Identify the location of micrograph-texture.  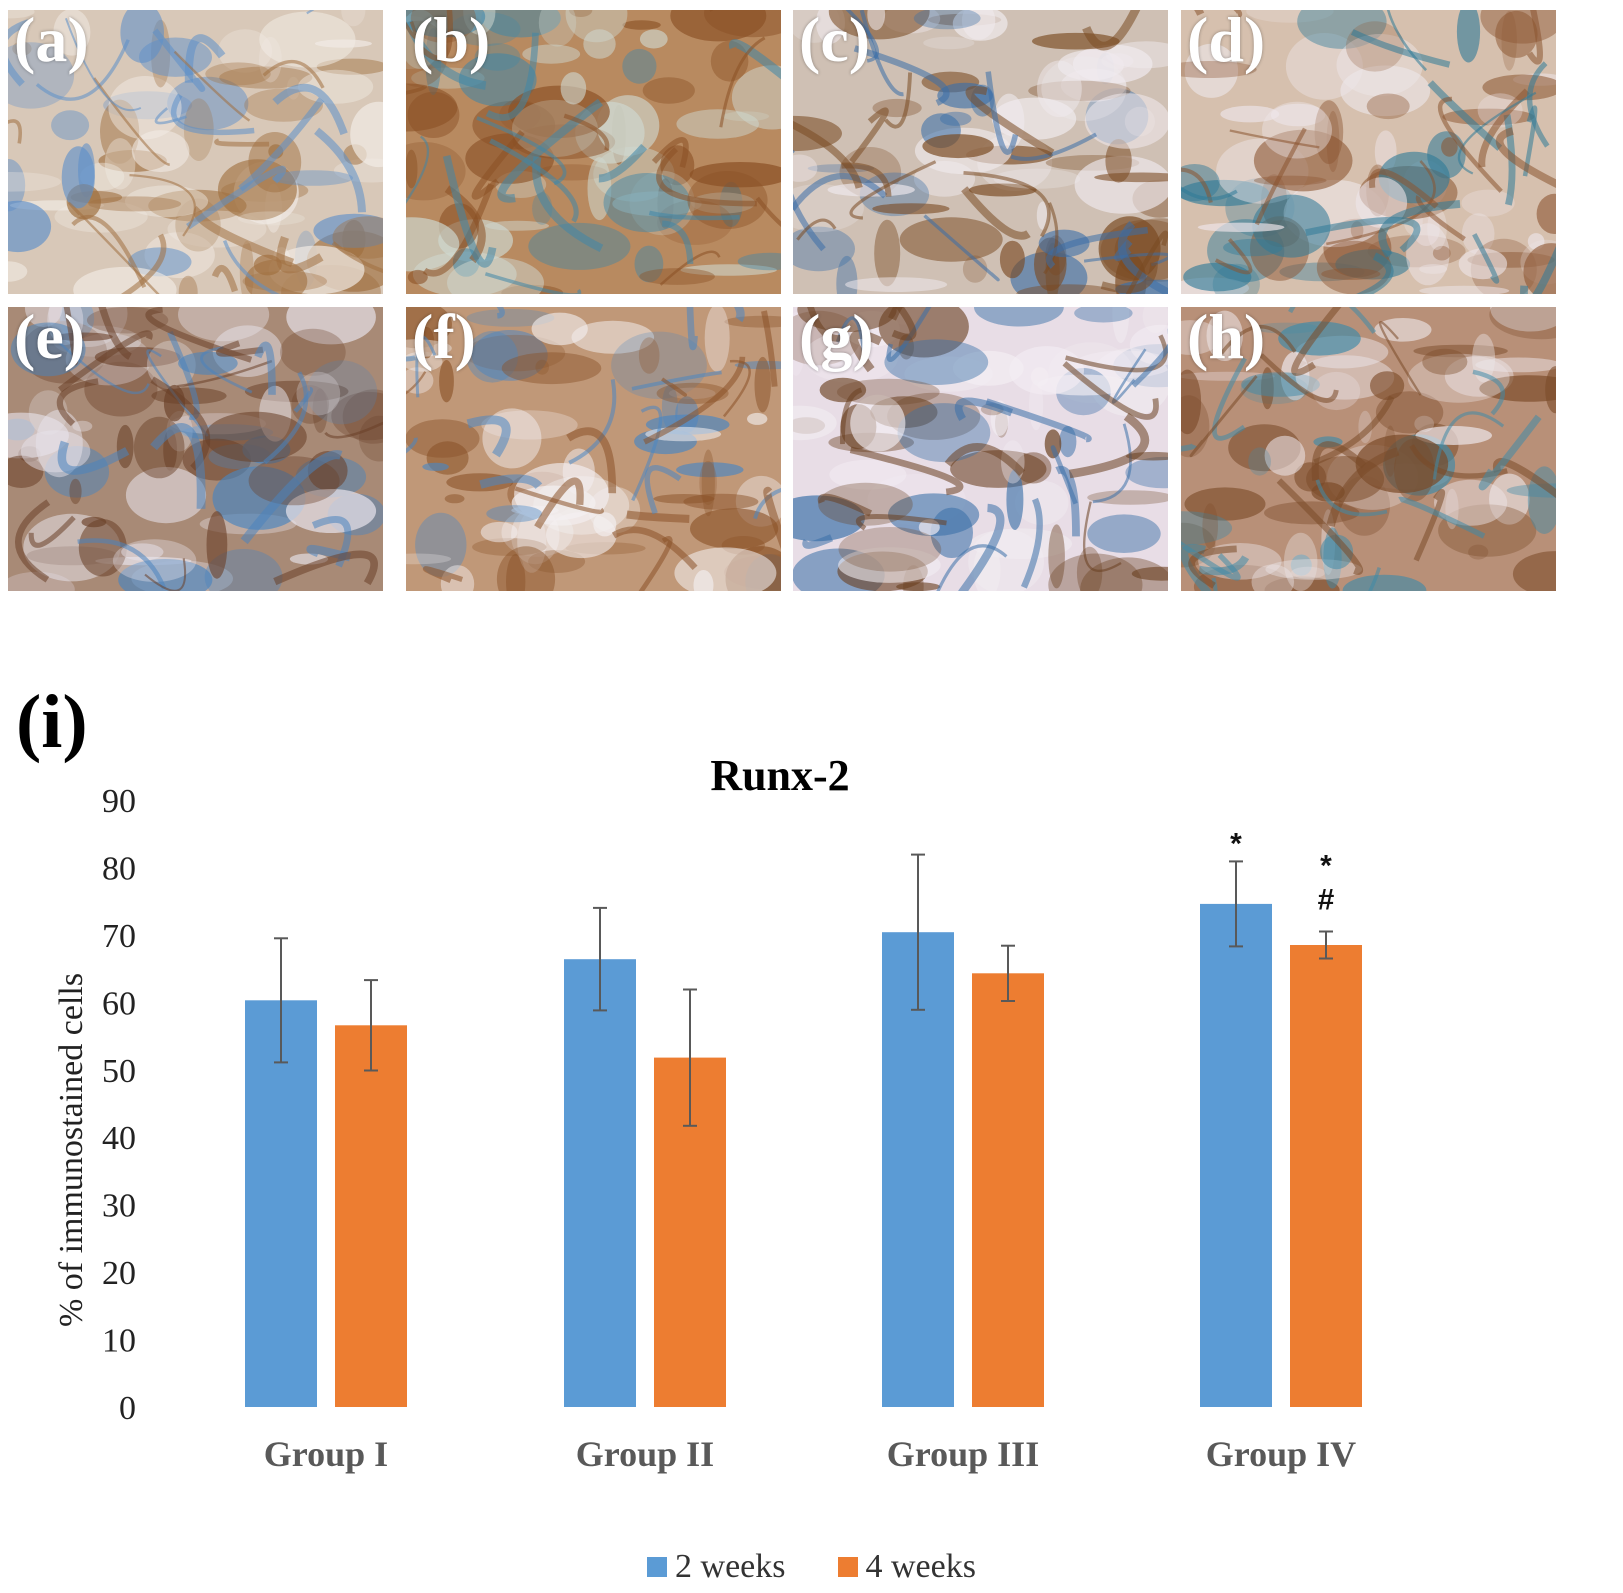
(1368, 152).